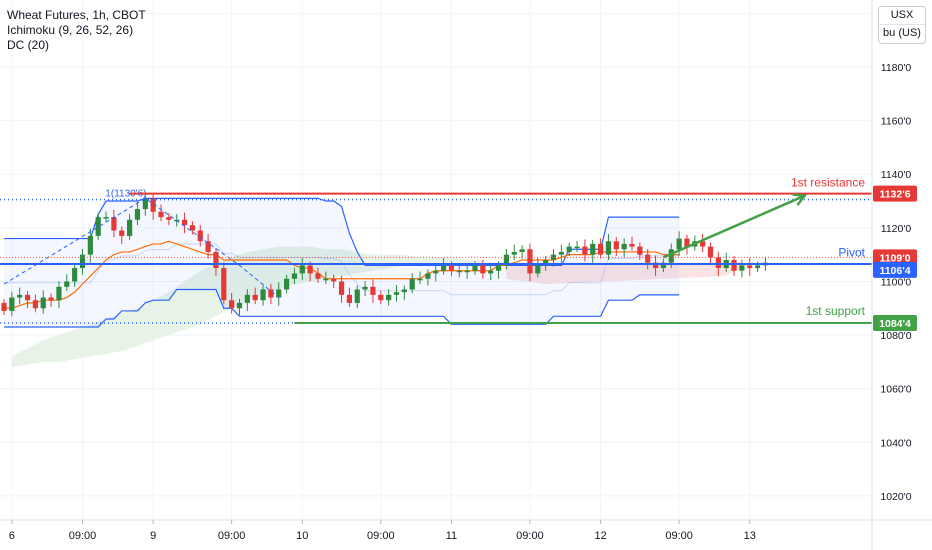 This screenshot has width=932, height=550. What do you see at coordinates (896, 122) in the screenshot?
I see `price-tick-label: 1160'0` at bounding box center [896, 122].